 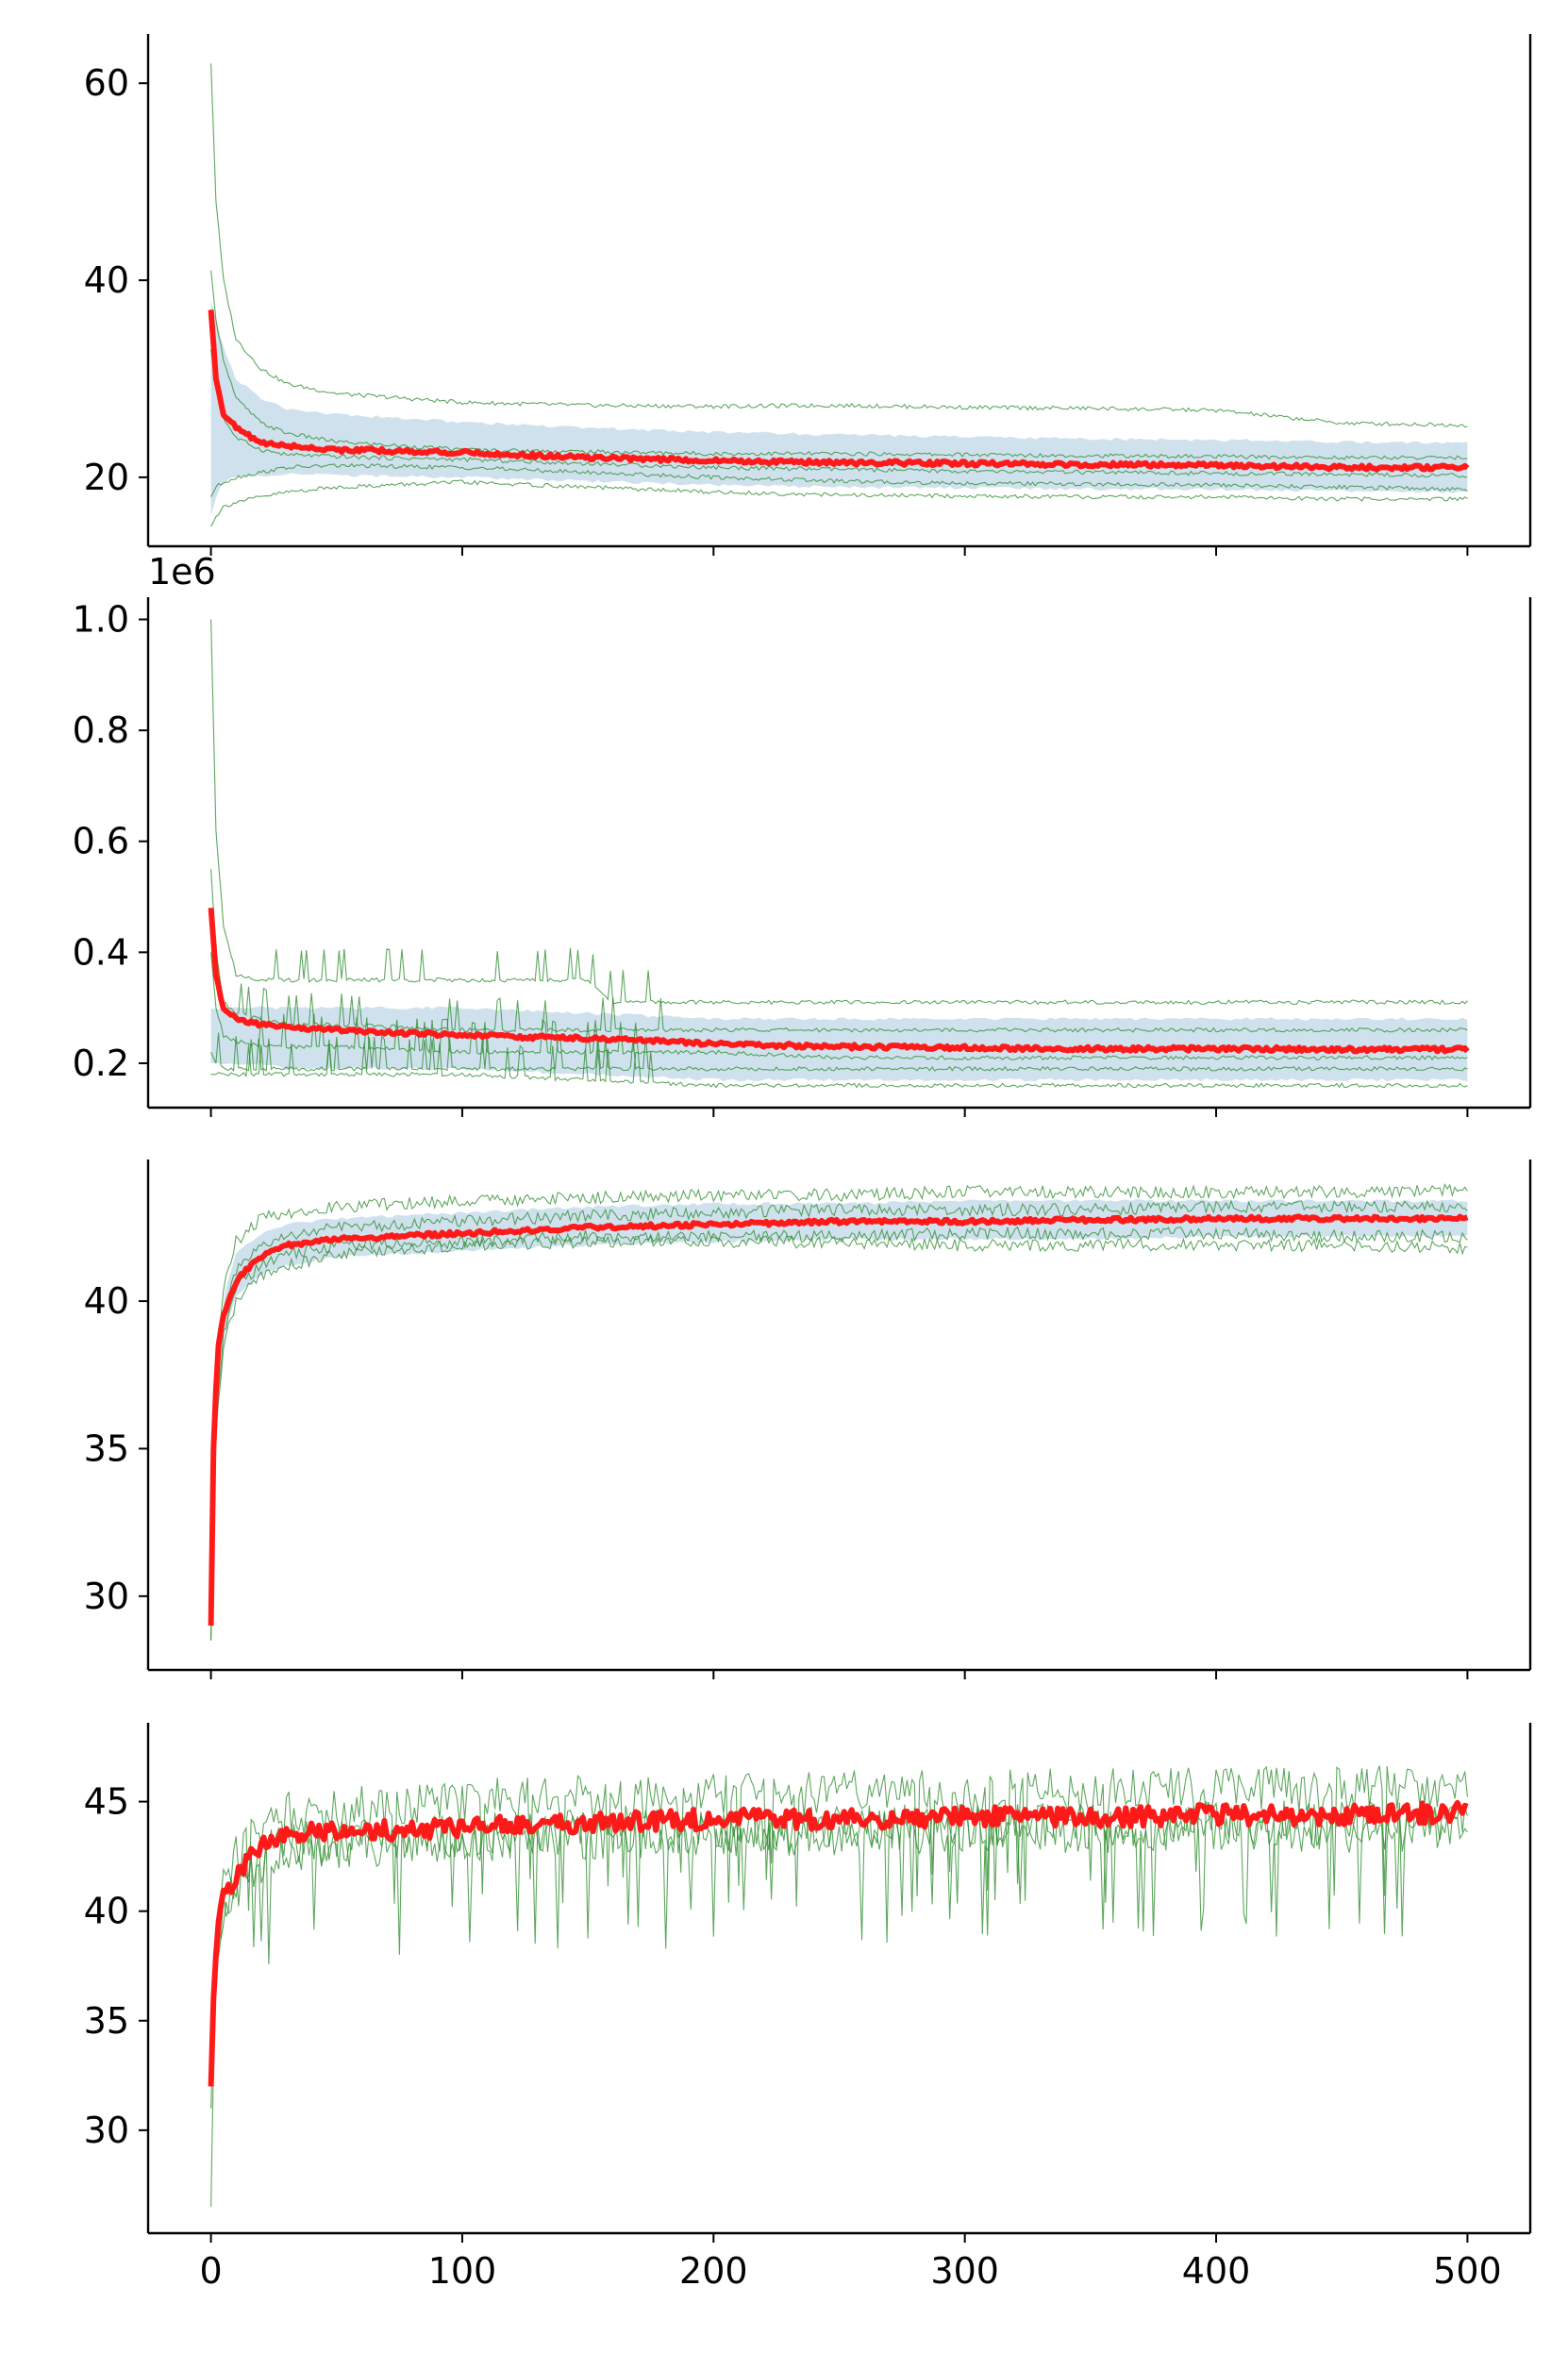 I want to click on y-tick-label: 60, so click(x=106, y=83).